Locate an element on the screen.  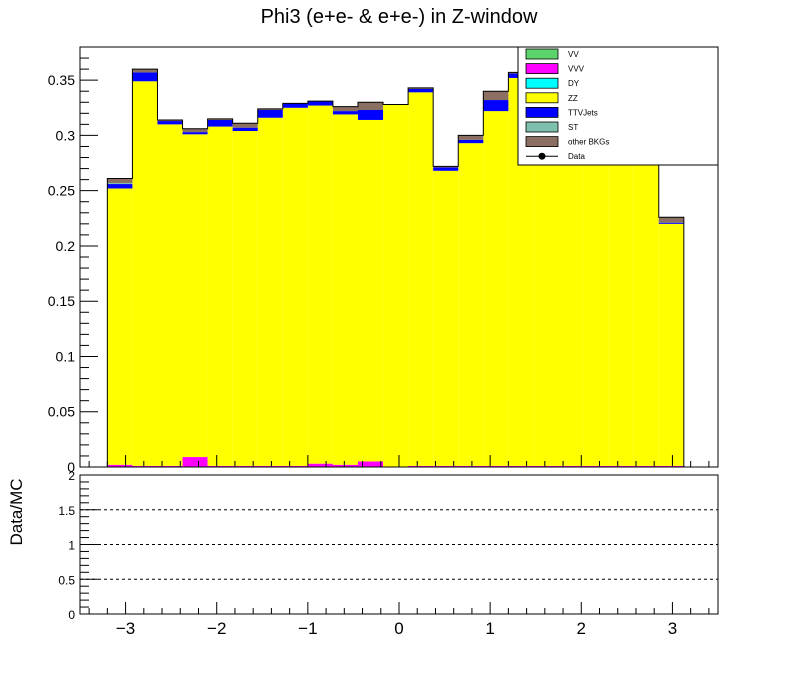
legend-label: other BKGs is located at coordinates (588, 142).